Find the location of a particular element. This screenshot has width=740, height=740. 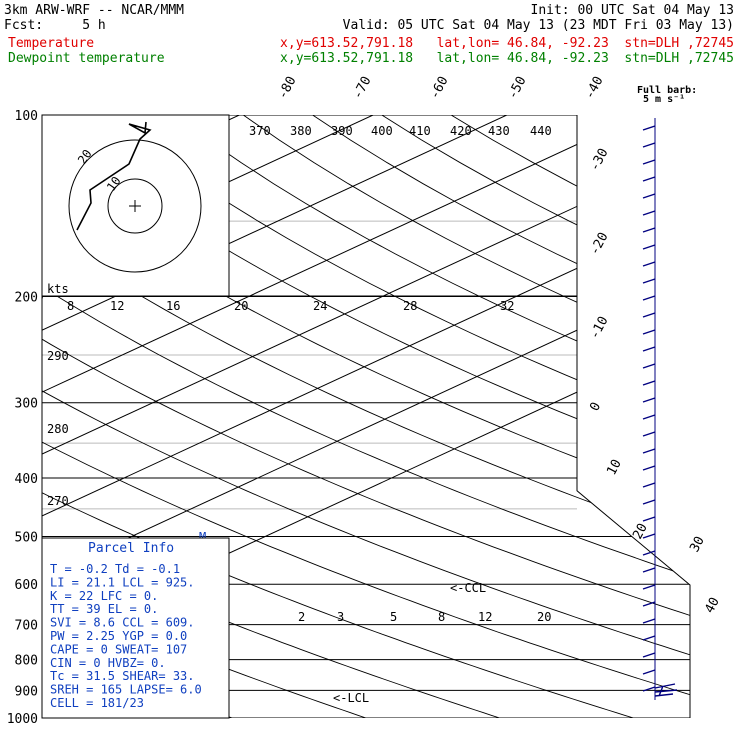

plot-frame-right is located at coordinates (633, 416).